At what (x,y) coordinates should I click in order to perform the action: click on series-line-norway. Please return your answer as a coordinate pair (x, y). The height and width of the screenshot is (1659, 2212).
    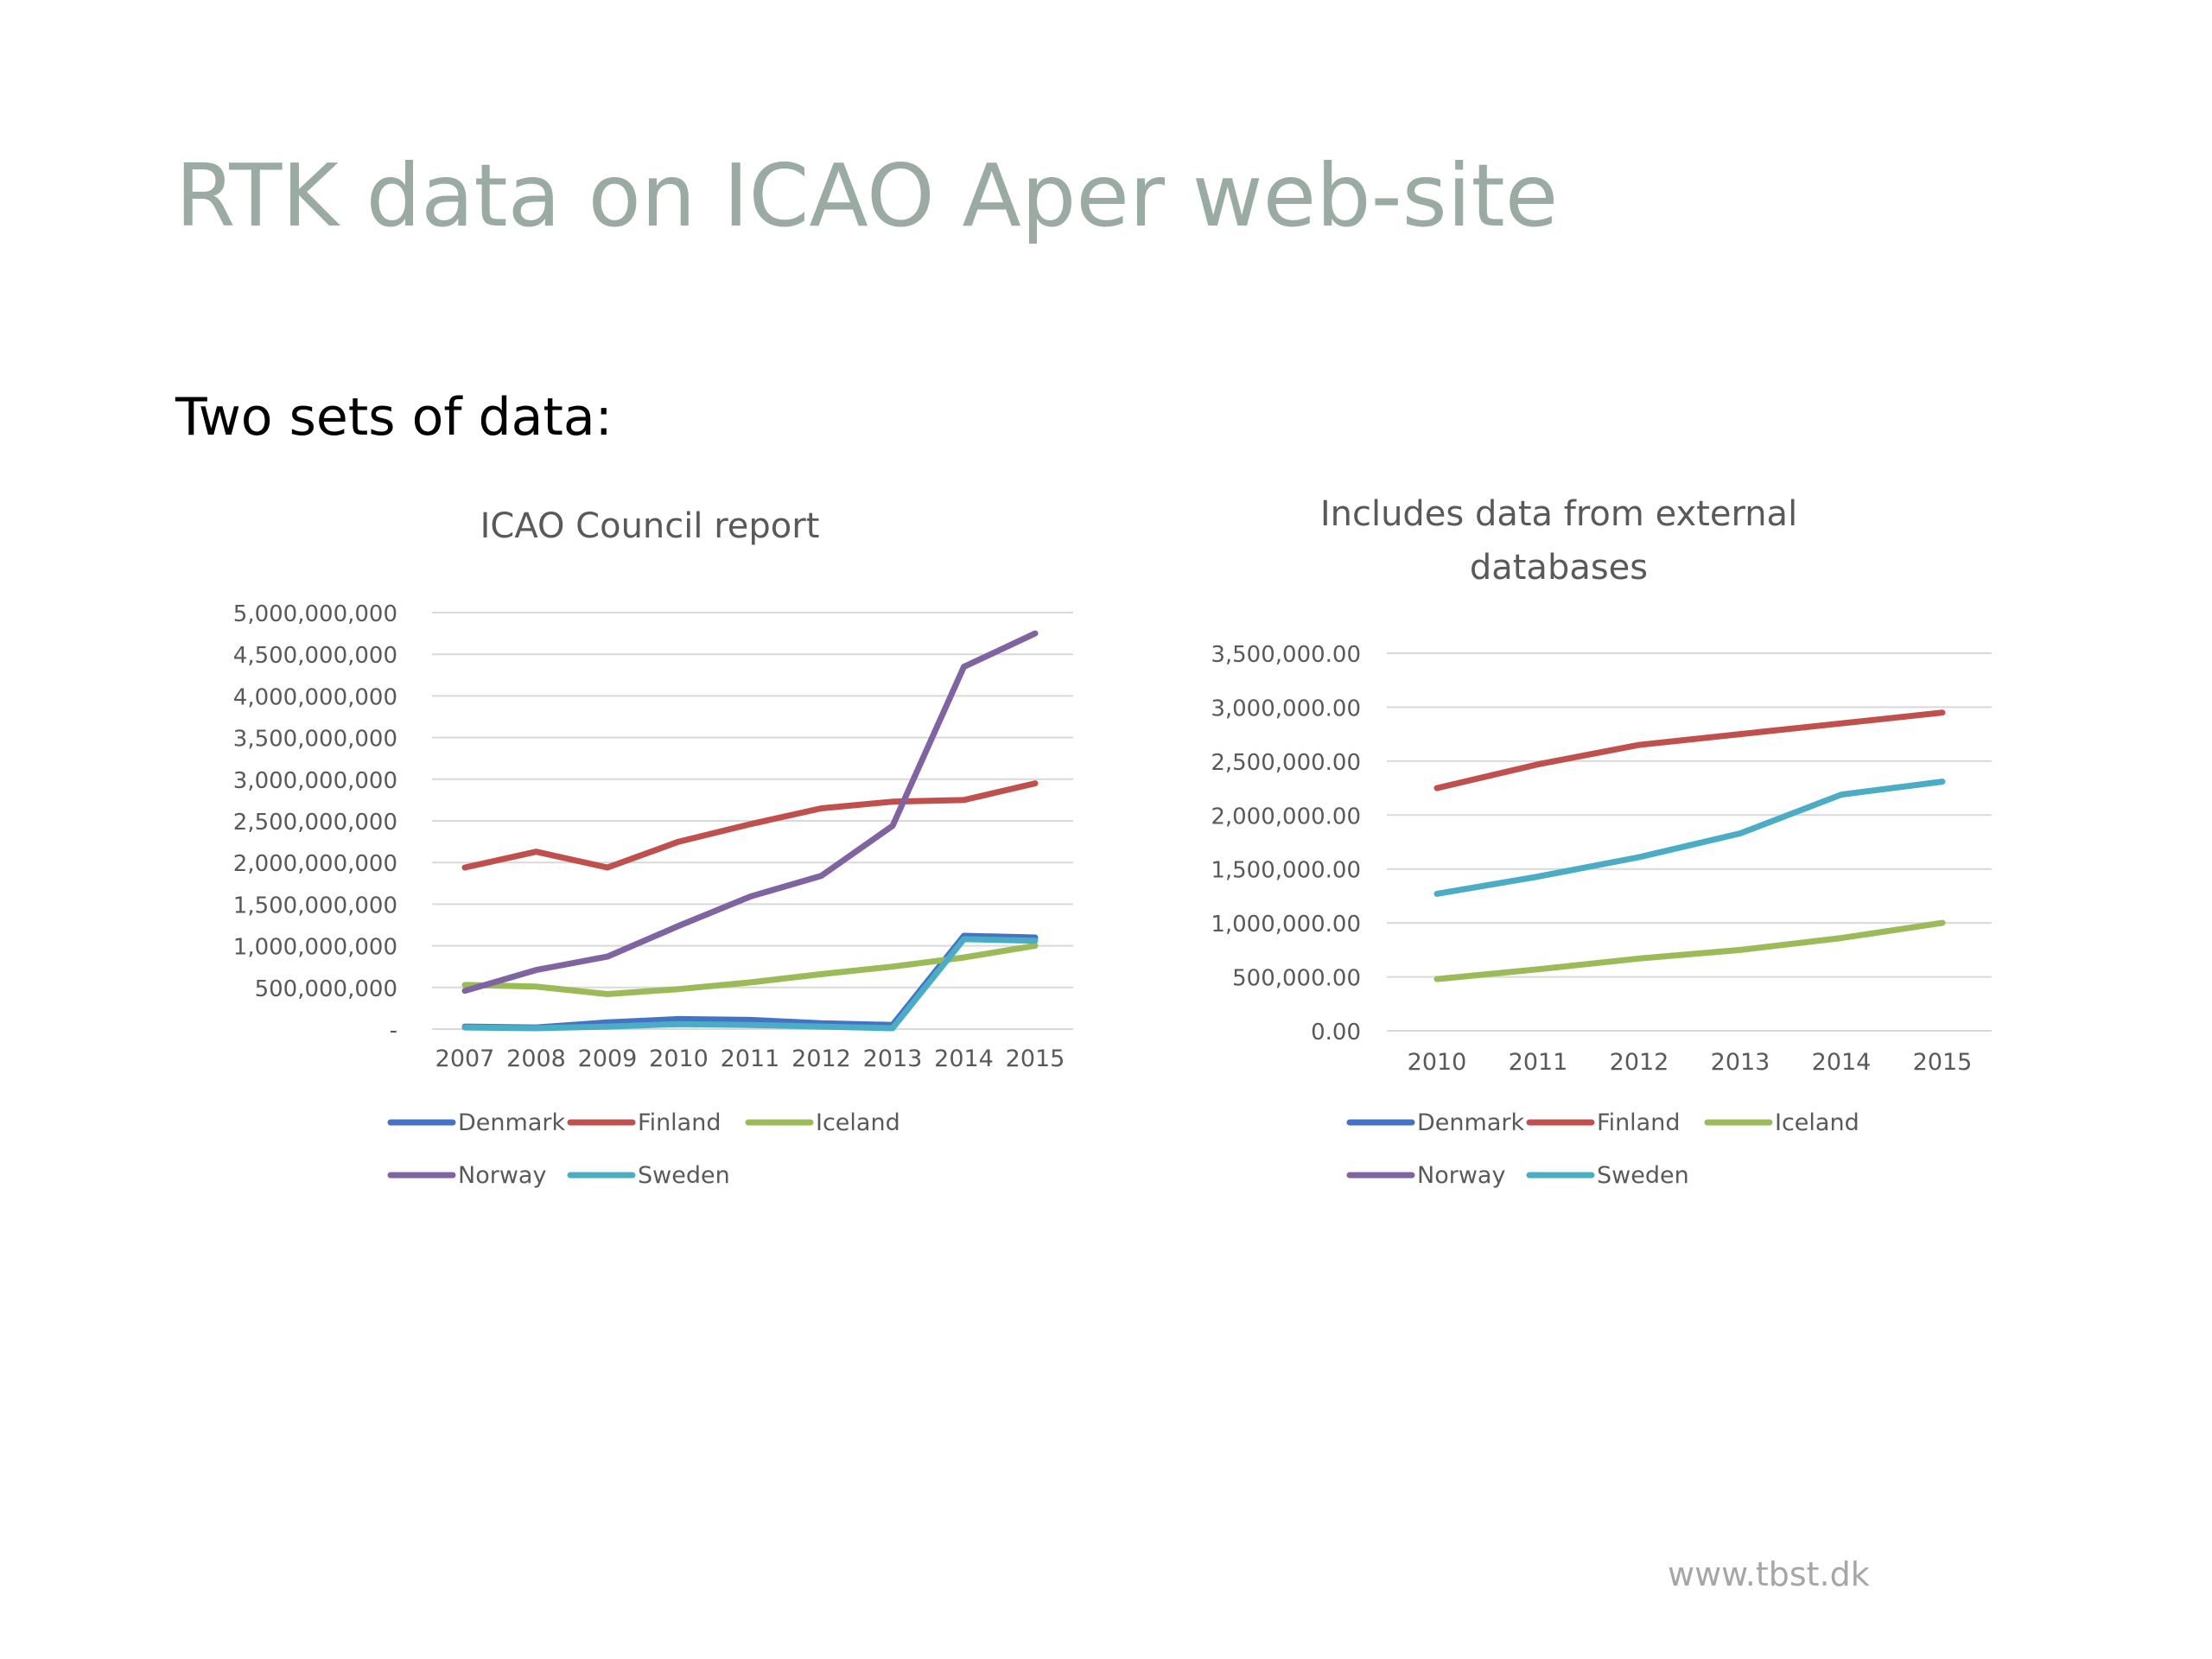
    Looking at the image, I should click on (750, 812).